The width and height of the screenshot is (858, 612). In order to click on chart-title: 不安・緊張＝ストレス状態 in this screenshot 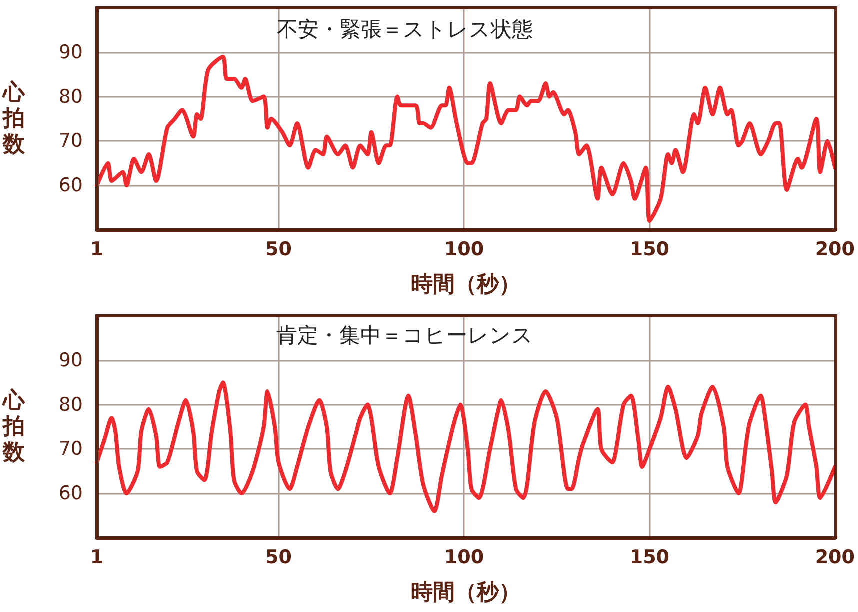, I will do `click(405, 30)`.